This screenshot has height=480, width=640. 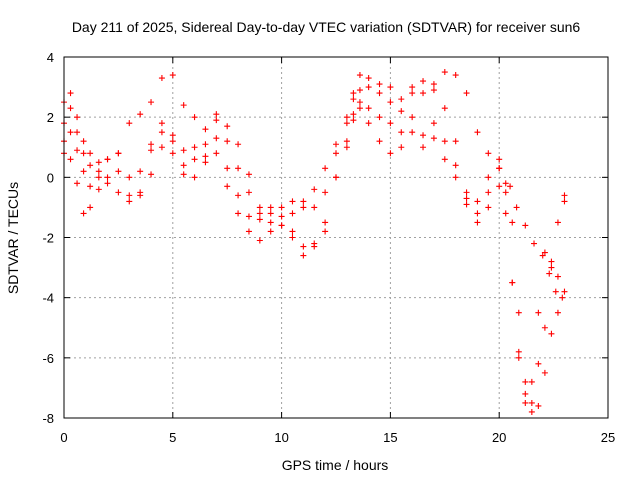 What do you see at coordinates (281, 437) in the screenshot?
I see `x-tick-label: 10` at bounding box center [281, 437].